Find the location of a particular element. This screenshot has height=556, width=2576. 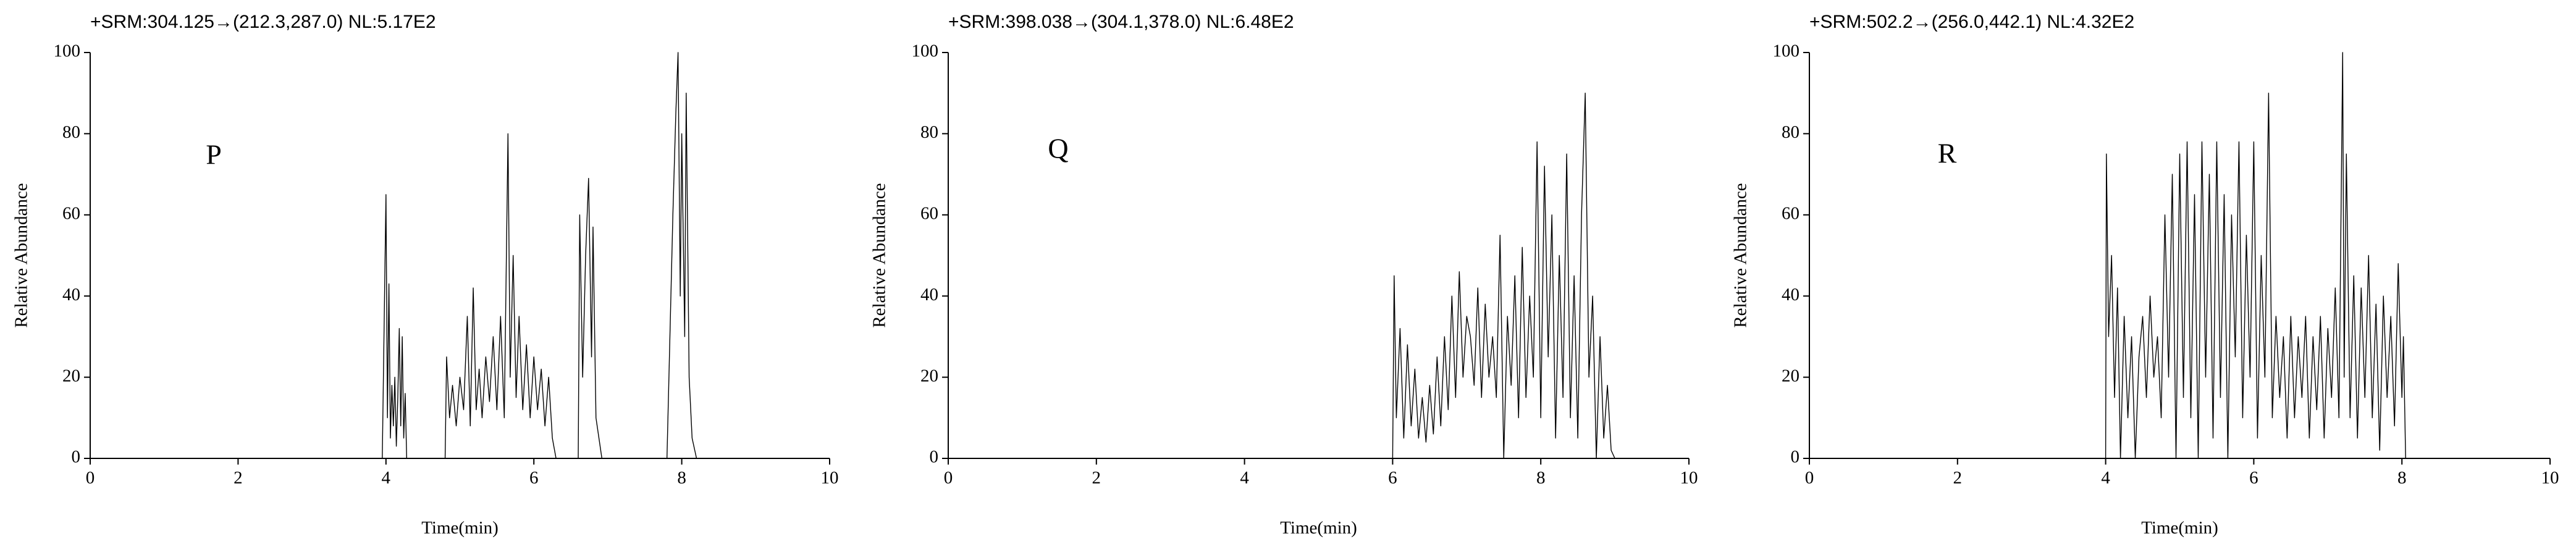

annotation: P is located at coordinates (214, 155).